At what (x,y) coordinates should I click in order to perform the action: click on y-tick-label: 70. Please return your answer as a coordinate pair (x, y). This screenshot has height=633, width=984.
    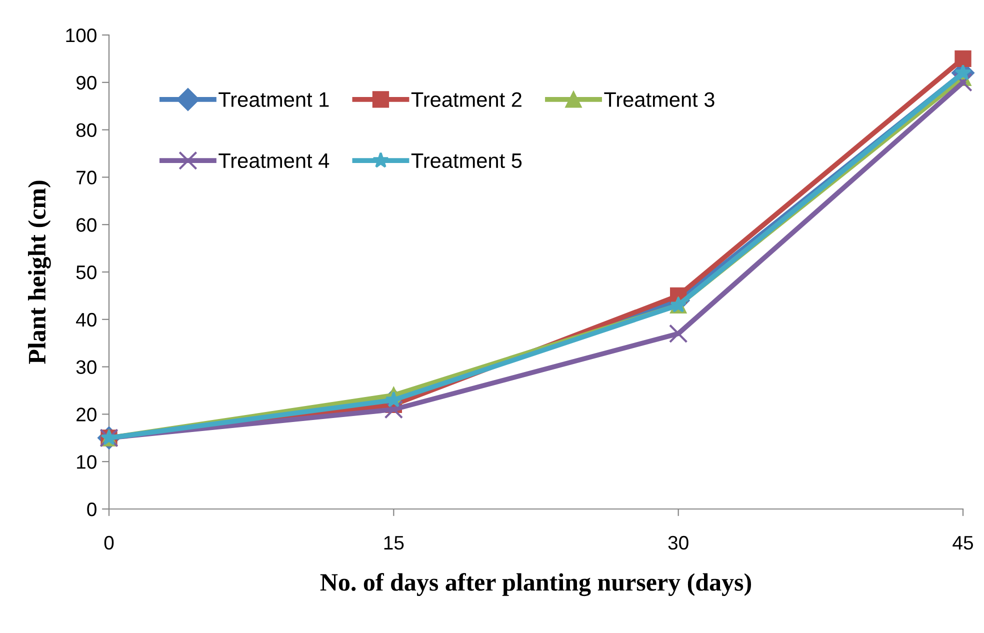
    Looking at the image, I should click on (86, 177).